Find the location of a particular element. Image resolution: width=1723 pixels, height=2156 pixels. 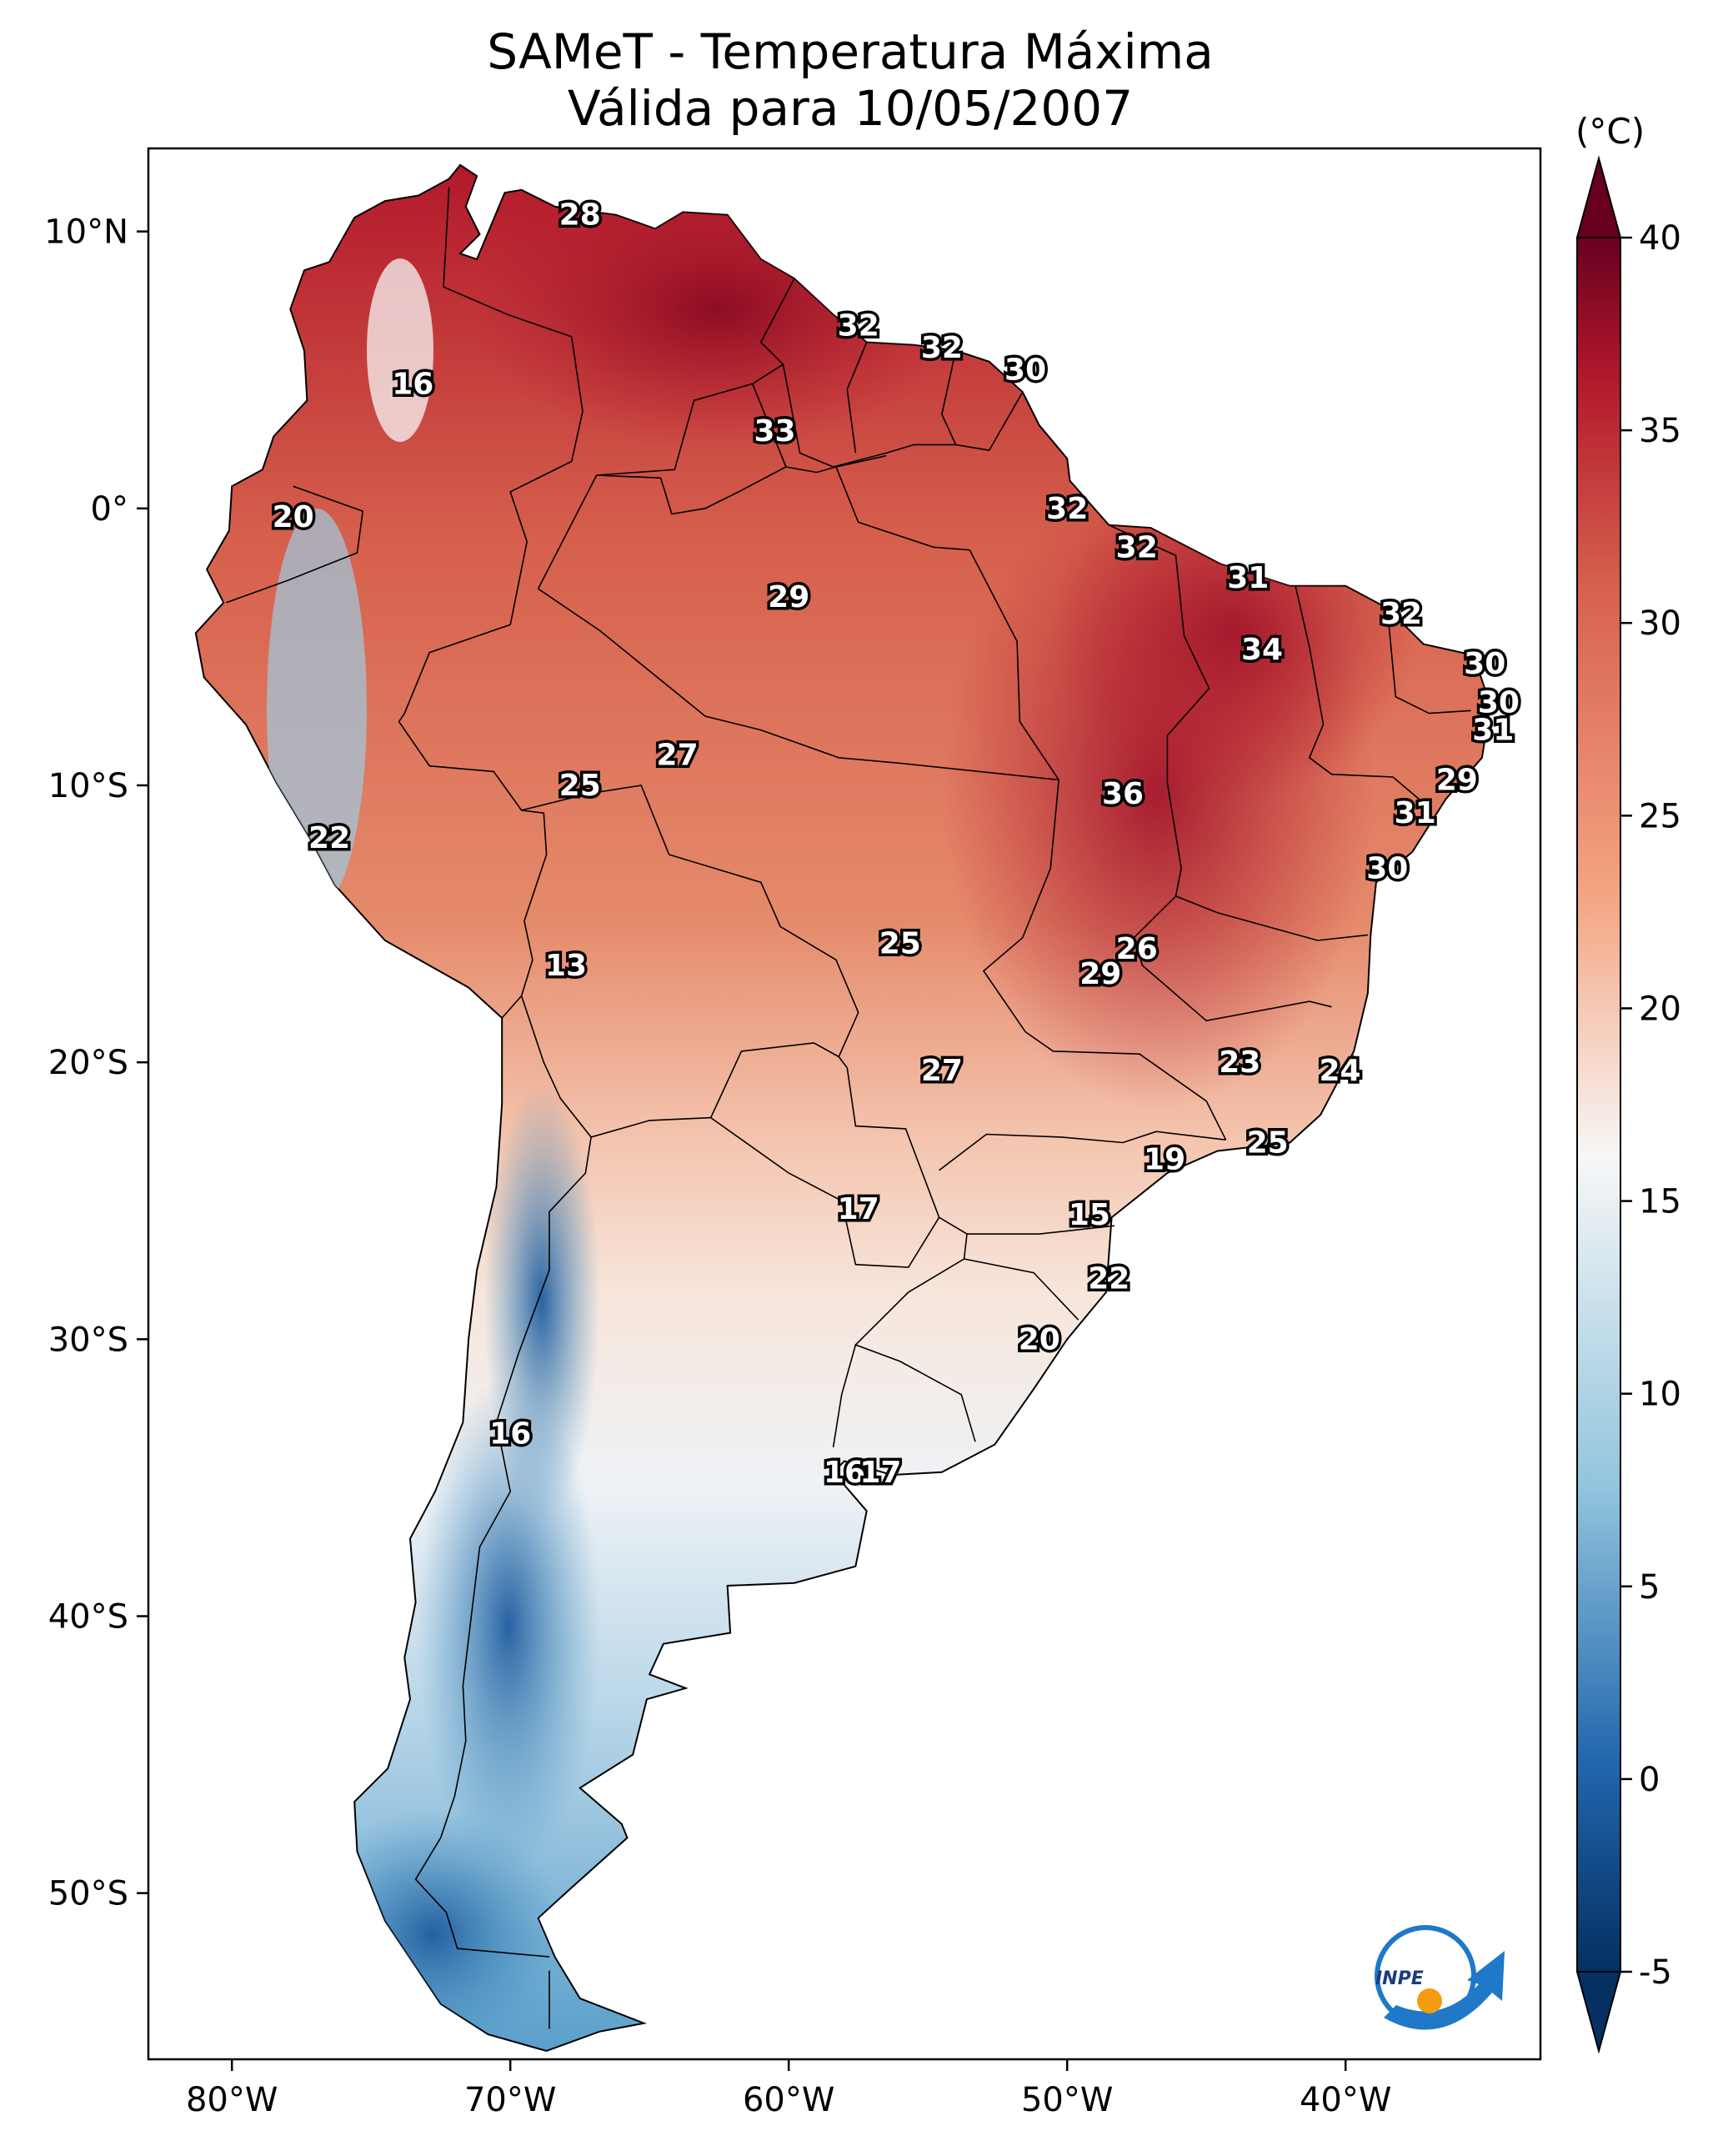

contour-label: 24 is located at coordinates (1339, 1071).